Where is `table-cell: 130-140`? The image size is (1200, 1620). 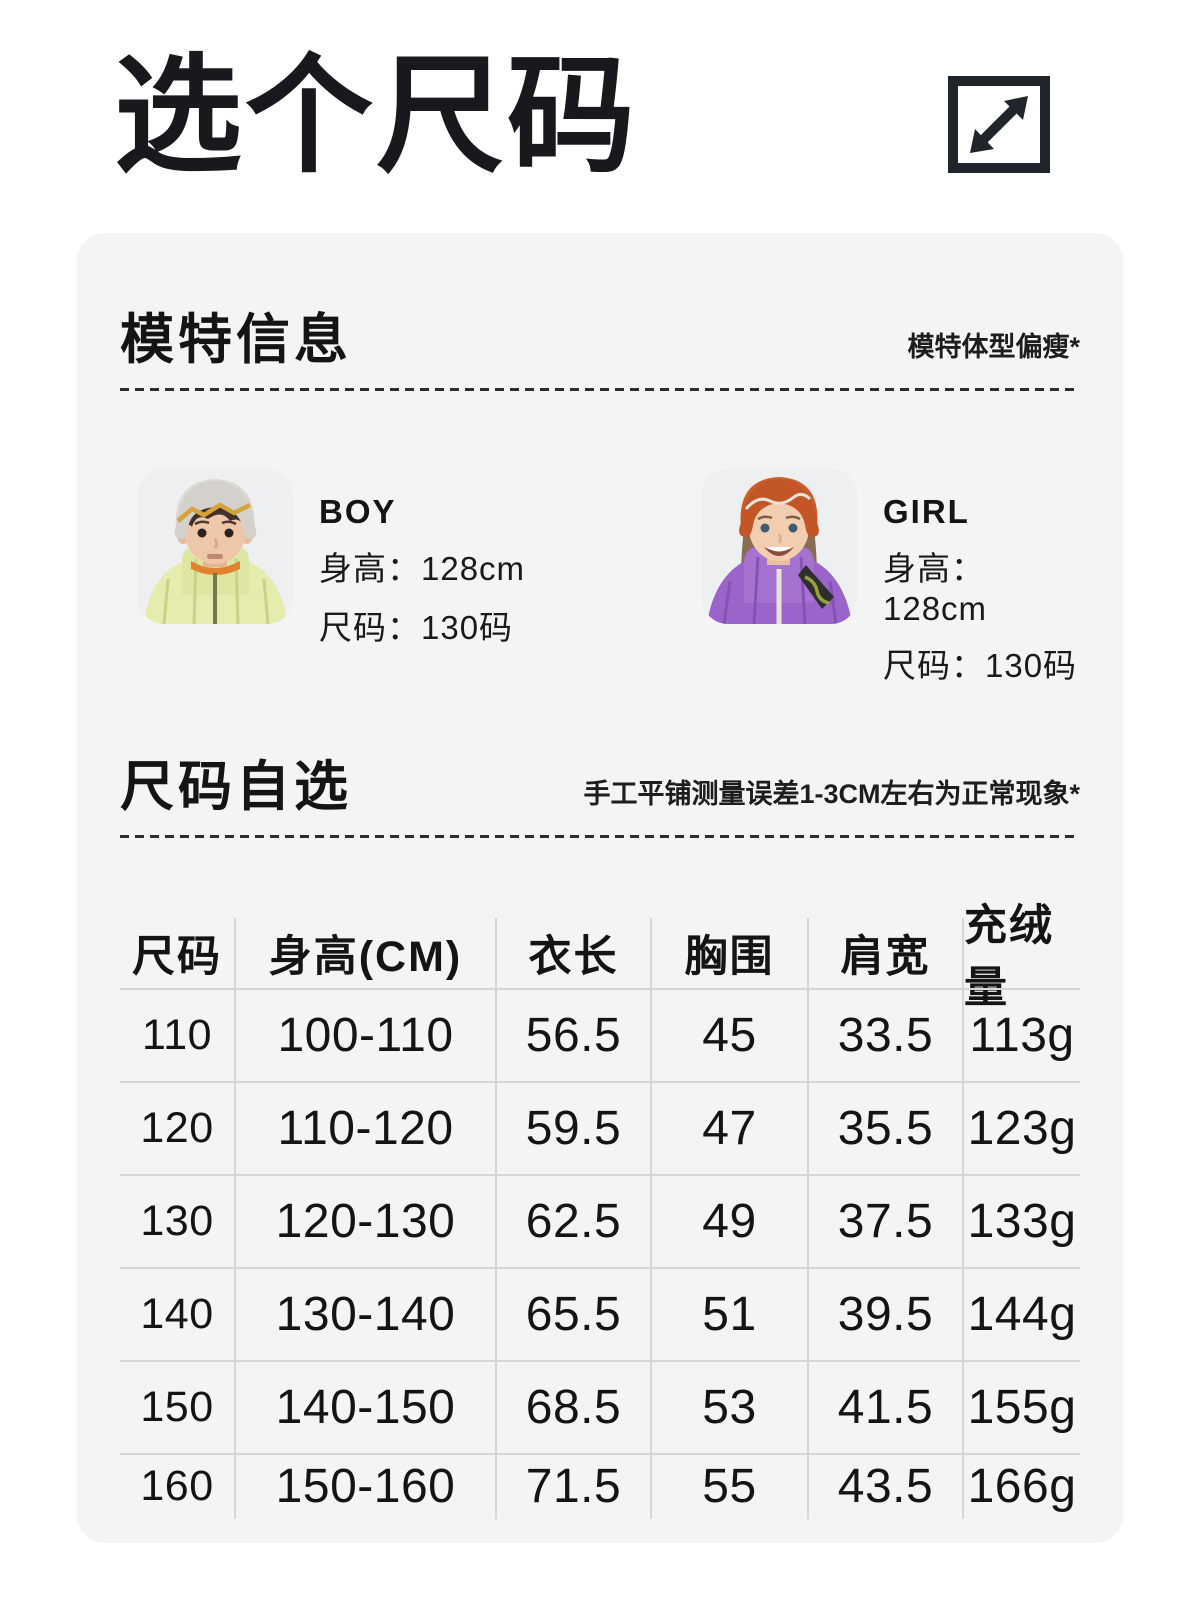
table-cell: 130-140 is located at coordinates (364, 1313).